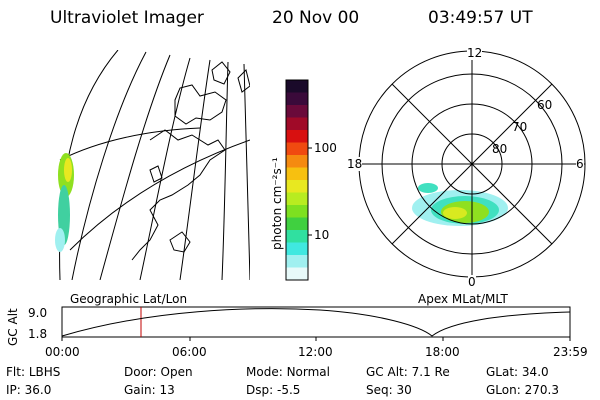 This screenshot has width=600, height=400. I want to click on status-flt: Flt: LBHS, so click(33, 372).